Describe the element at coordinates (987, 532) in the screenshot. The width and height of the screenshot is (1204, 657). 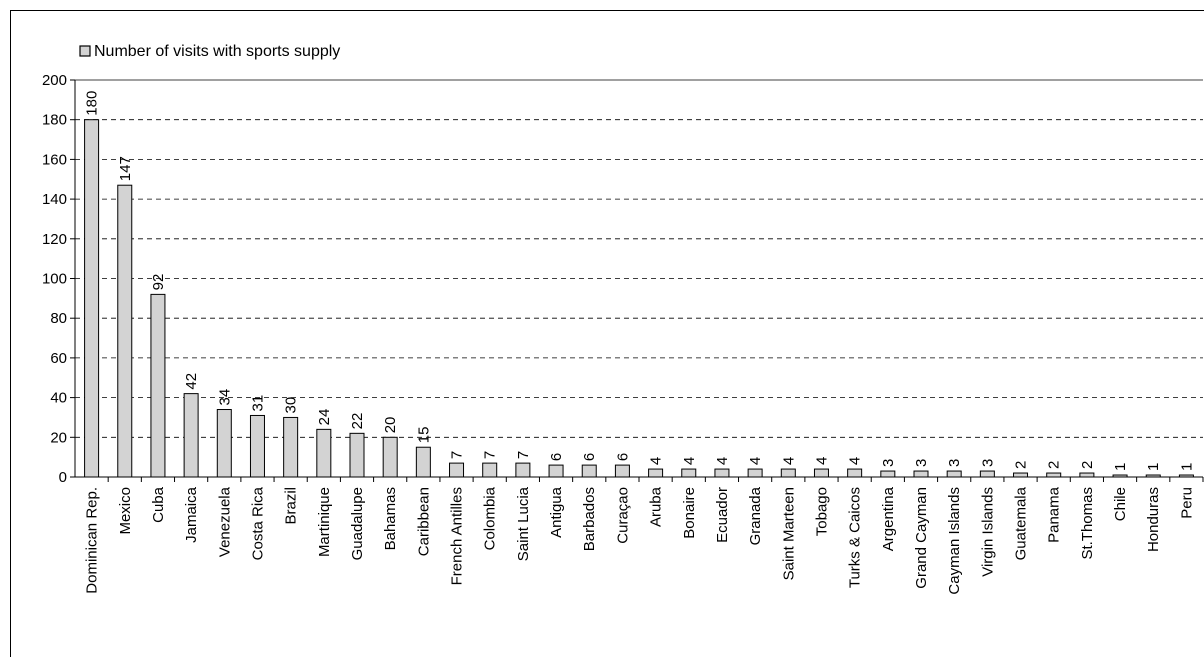
I see `x-tick-label: Virgin Islands` at that location.